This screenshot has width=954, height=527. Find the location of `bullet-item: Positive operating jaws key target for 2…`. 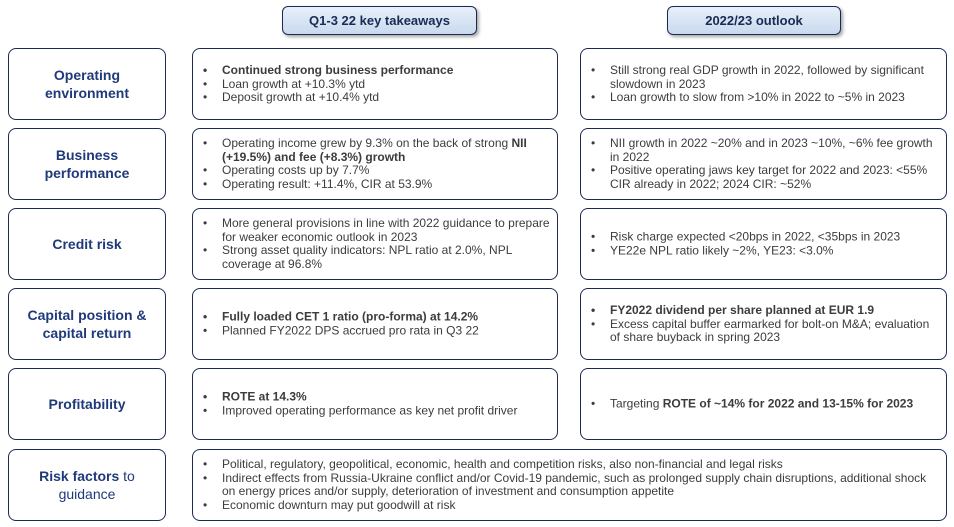

bullet-item: Positive operating jaws key target for 2… is located at coordinates (765, 177).